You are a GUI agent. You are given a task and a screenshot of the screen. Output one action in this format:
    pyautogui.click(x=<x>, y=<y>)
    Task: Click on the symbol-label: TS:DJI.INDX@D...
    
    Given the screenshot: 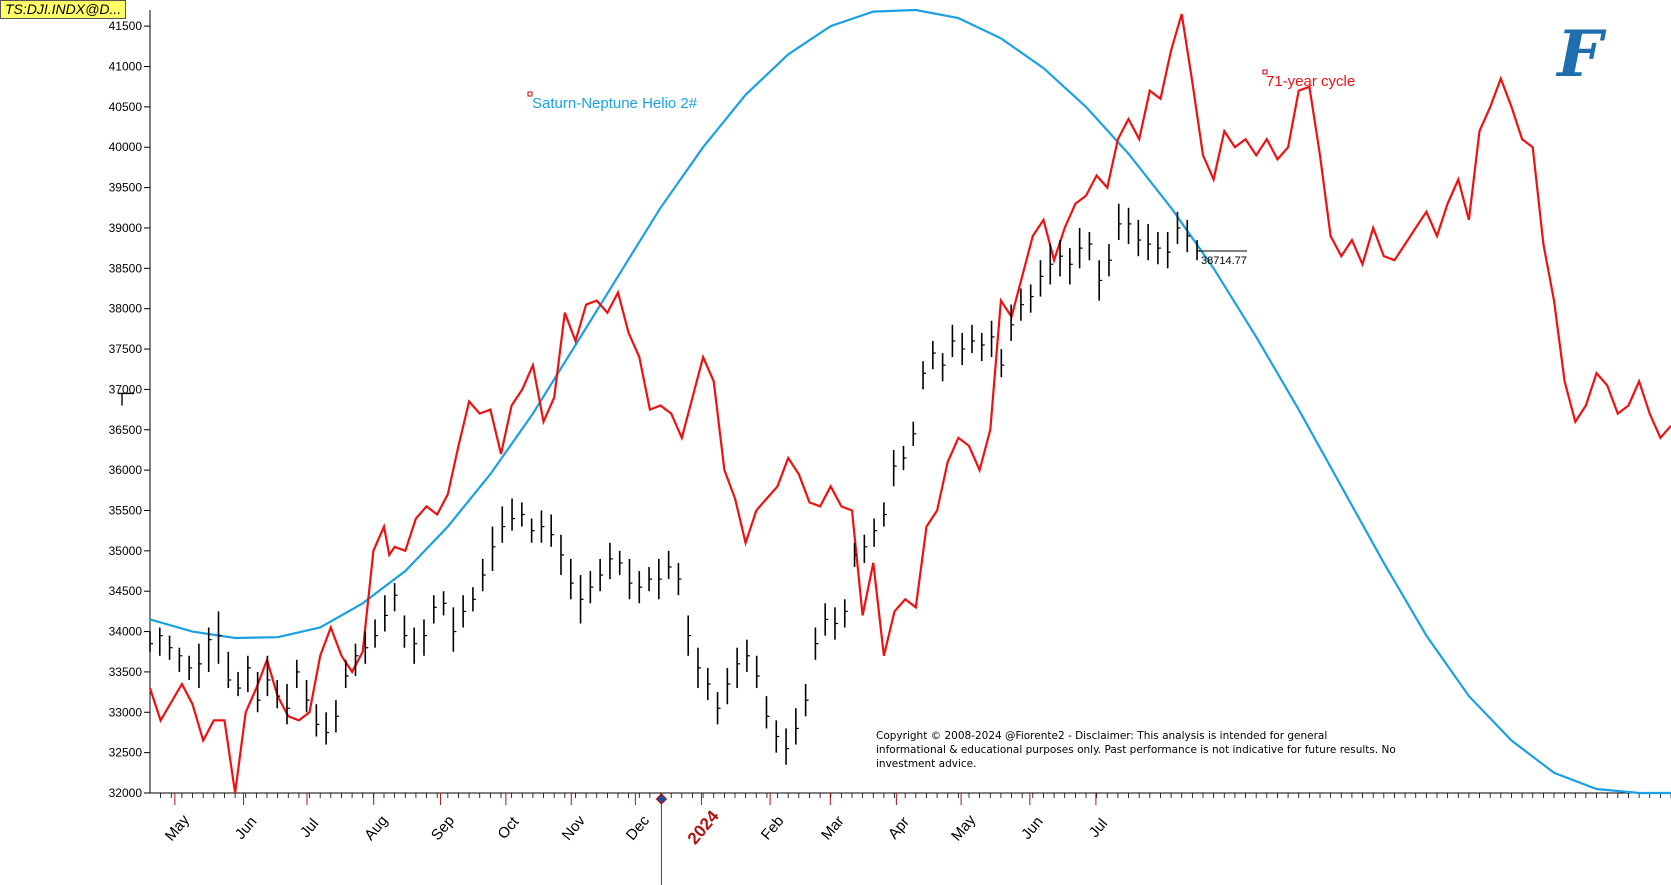 What is the action you would take?
    pyautogui.click(x=63, y=9)
    